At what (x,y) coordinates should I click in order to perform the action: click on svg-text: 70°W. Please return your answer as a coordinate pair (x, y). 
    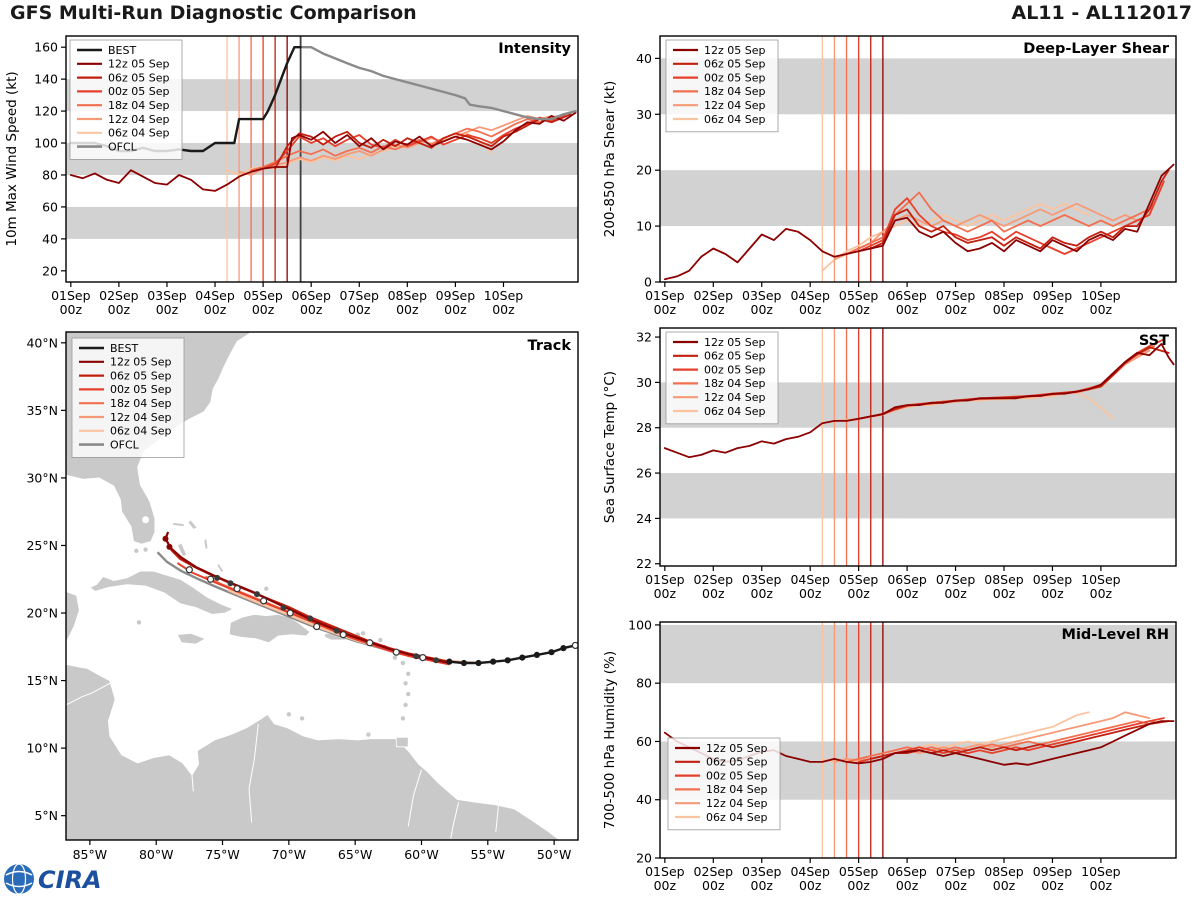
    Looking at the image, I should click on (289, 854).